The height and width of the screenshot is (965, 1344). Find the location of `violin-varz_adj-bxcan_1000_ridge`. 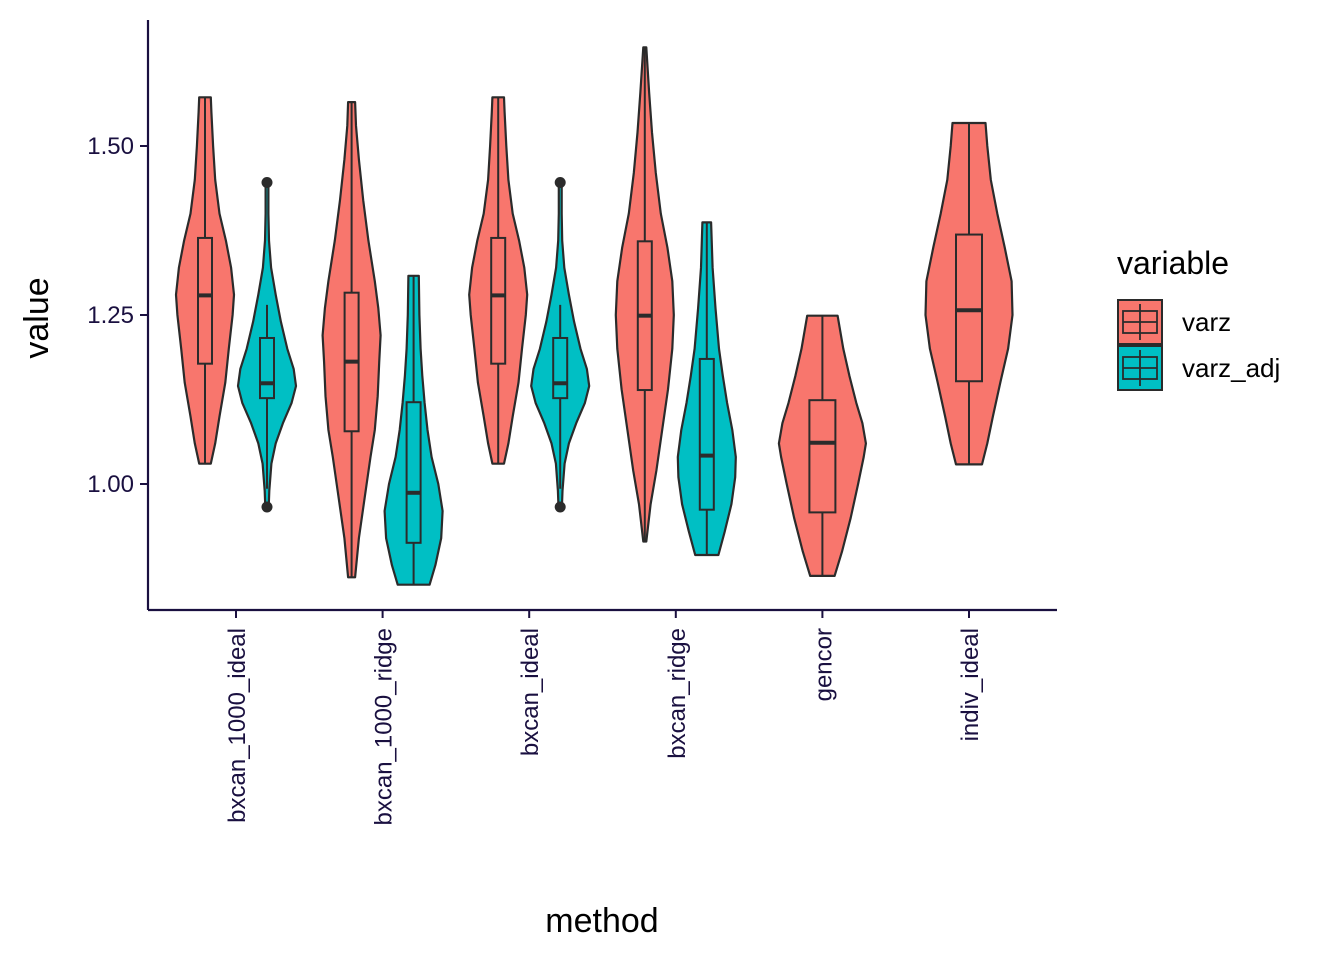

violin-varz_adj-bxcan_1000_ridge is located at coordinates (413, 430).